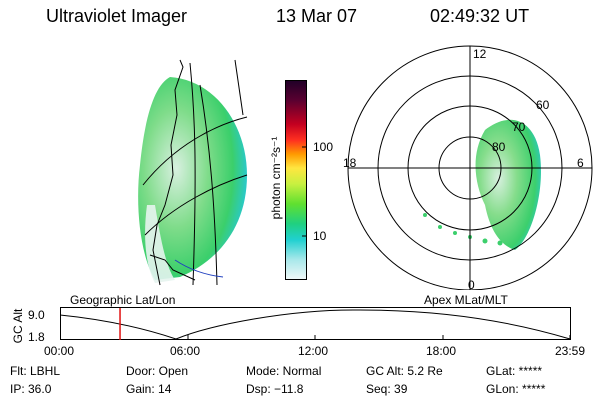 This screenshot has height=400, width=600. Describe the element at coordinates (317, 16) in the screenshot. I see `date-label: 13 Mar 07` at that location.